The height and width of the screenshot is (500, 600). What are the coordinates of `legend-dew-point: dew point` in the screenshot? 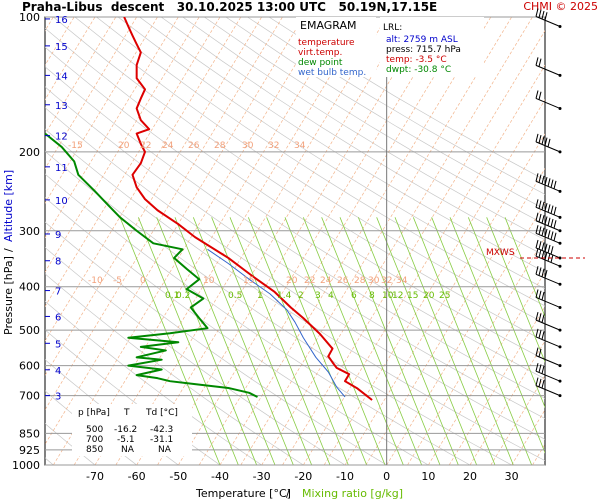 It's located at (320, 63).